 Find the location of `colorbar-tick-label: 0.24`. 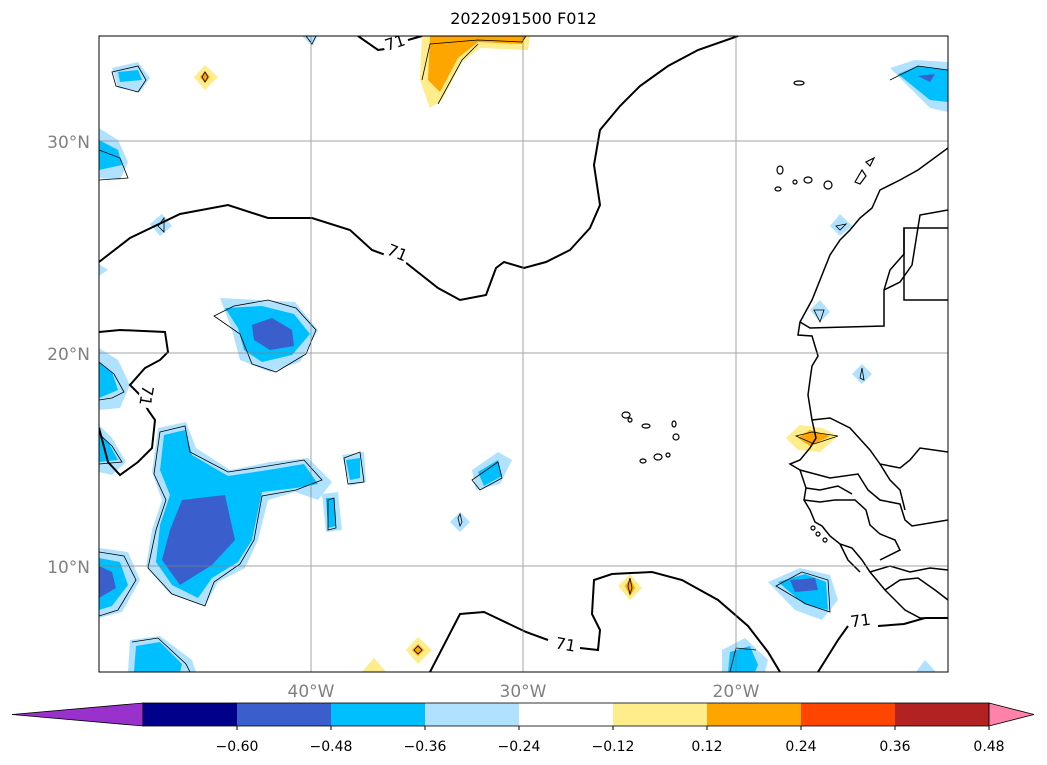

colorbar-tick-label: 0.24 is located at coordinates (800, 747).